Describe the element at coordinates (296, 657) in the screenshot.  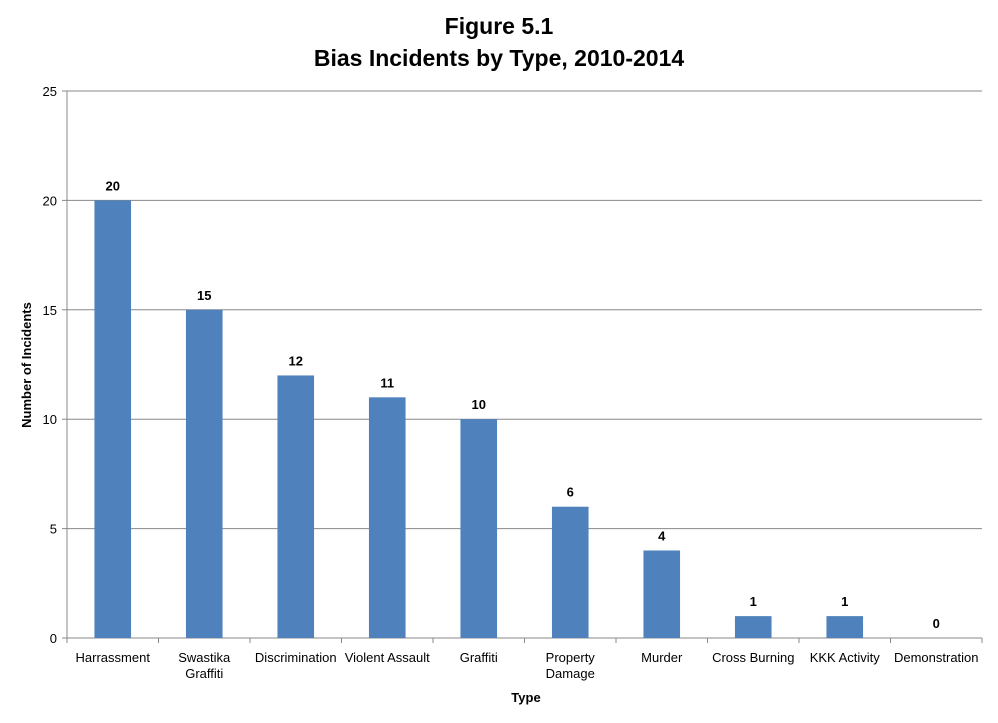
I see `x-tick-label: Discrimination` at that location.